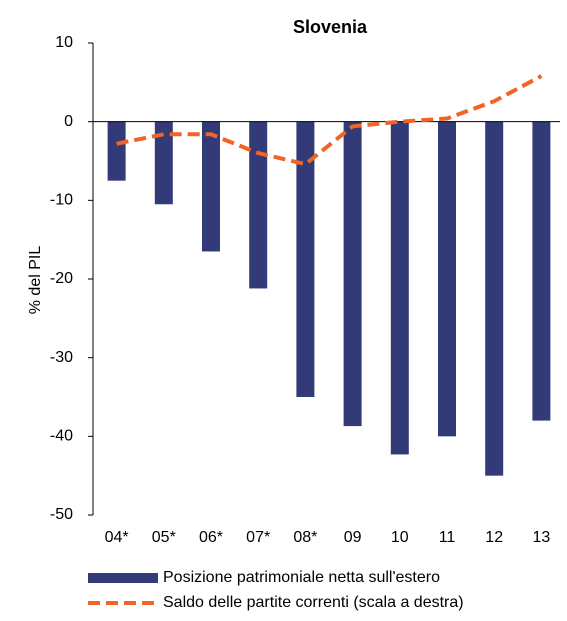 The height and width of the screenshot is (621, 567). I want to click on y-tick-label: -10, so click(61, 200).